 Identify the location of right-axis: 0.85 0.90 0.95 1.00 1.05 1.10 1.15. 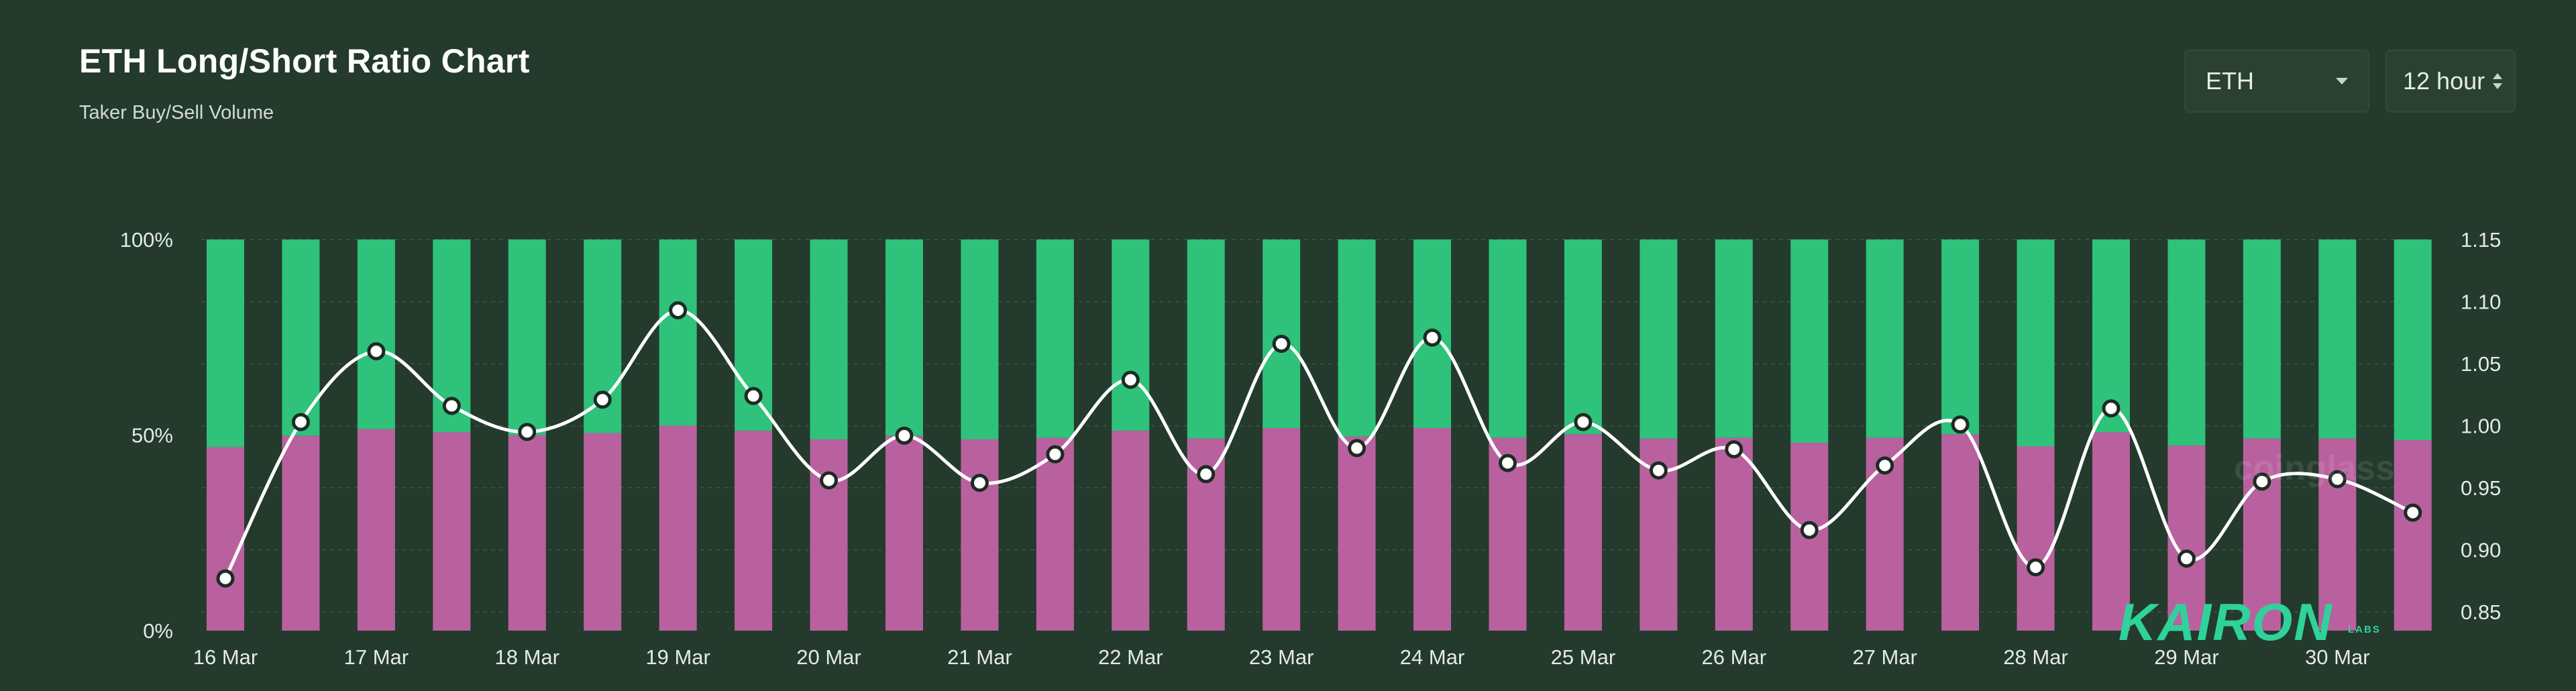
(2481, 426).